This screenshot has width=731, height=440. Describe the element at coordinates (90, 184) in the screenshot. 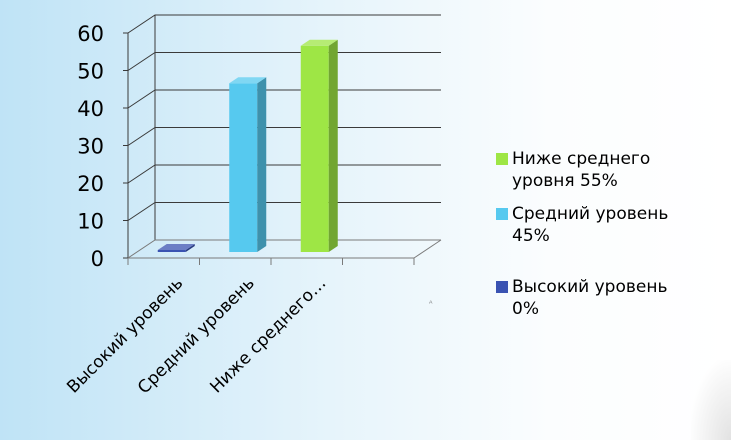

I see `y-tick-label: 20` at that location.